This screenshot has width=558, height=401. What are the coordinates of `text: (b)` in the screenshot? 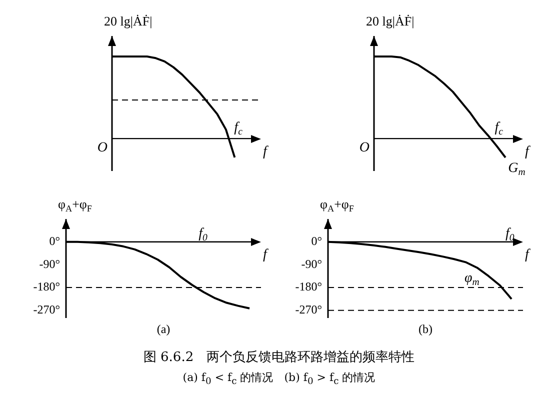 It's located at (425, 329).